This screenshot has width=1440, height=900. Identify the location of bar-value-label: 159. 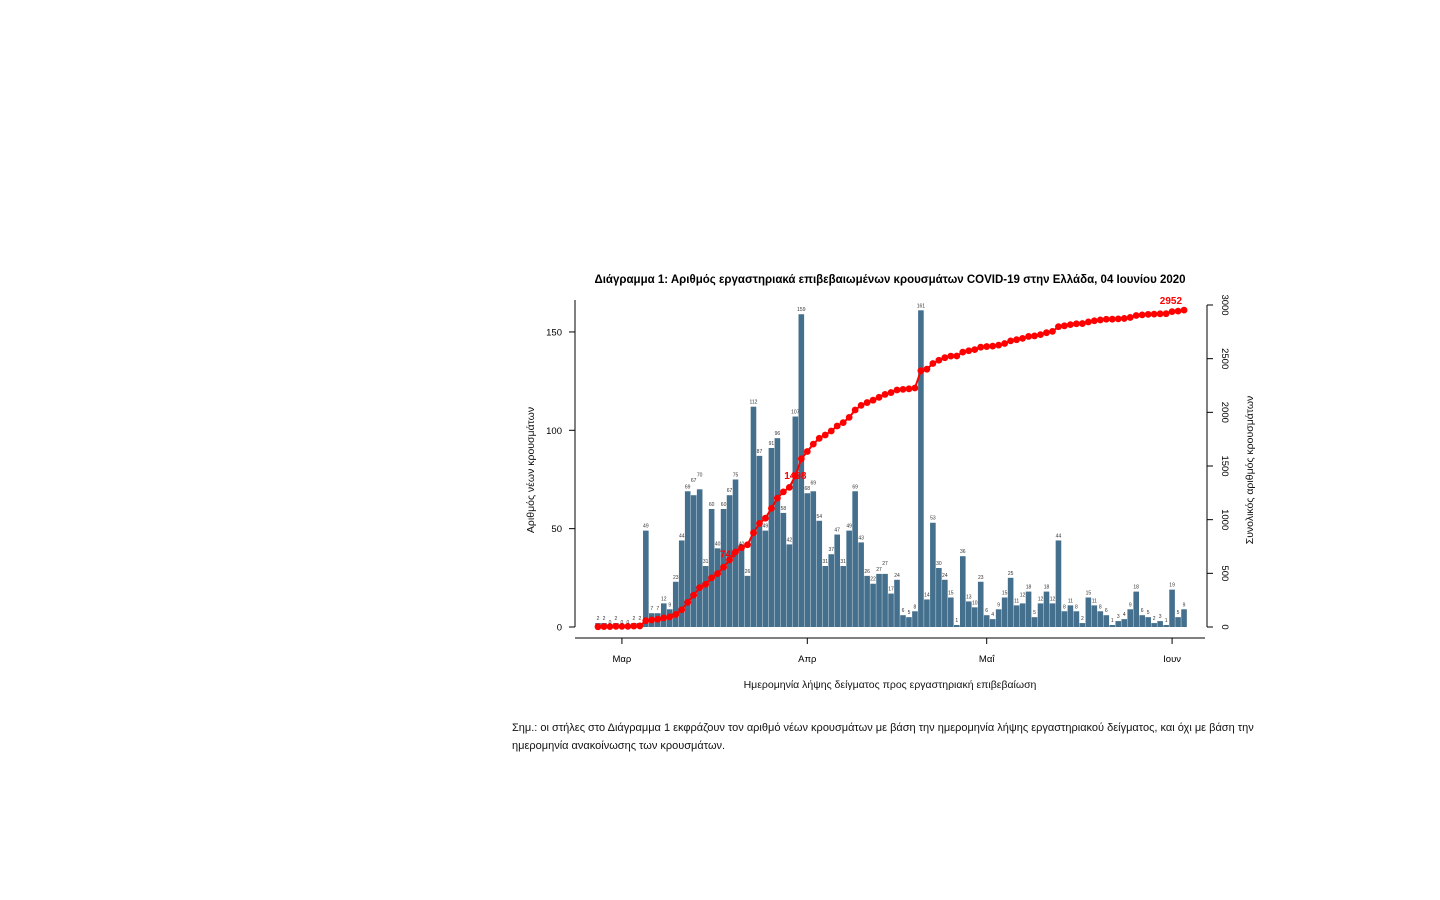
(801, 310).